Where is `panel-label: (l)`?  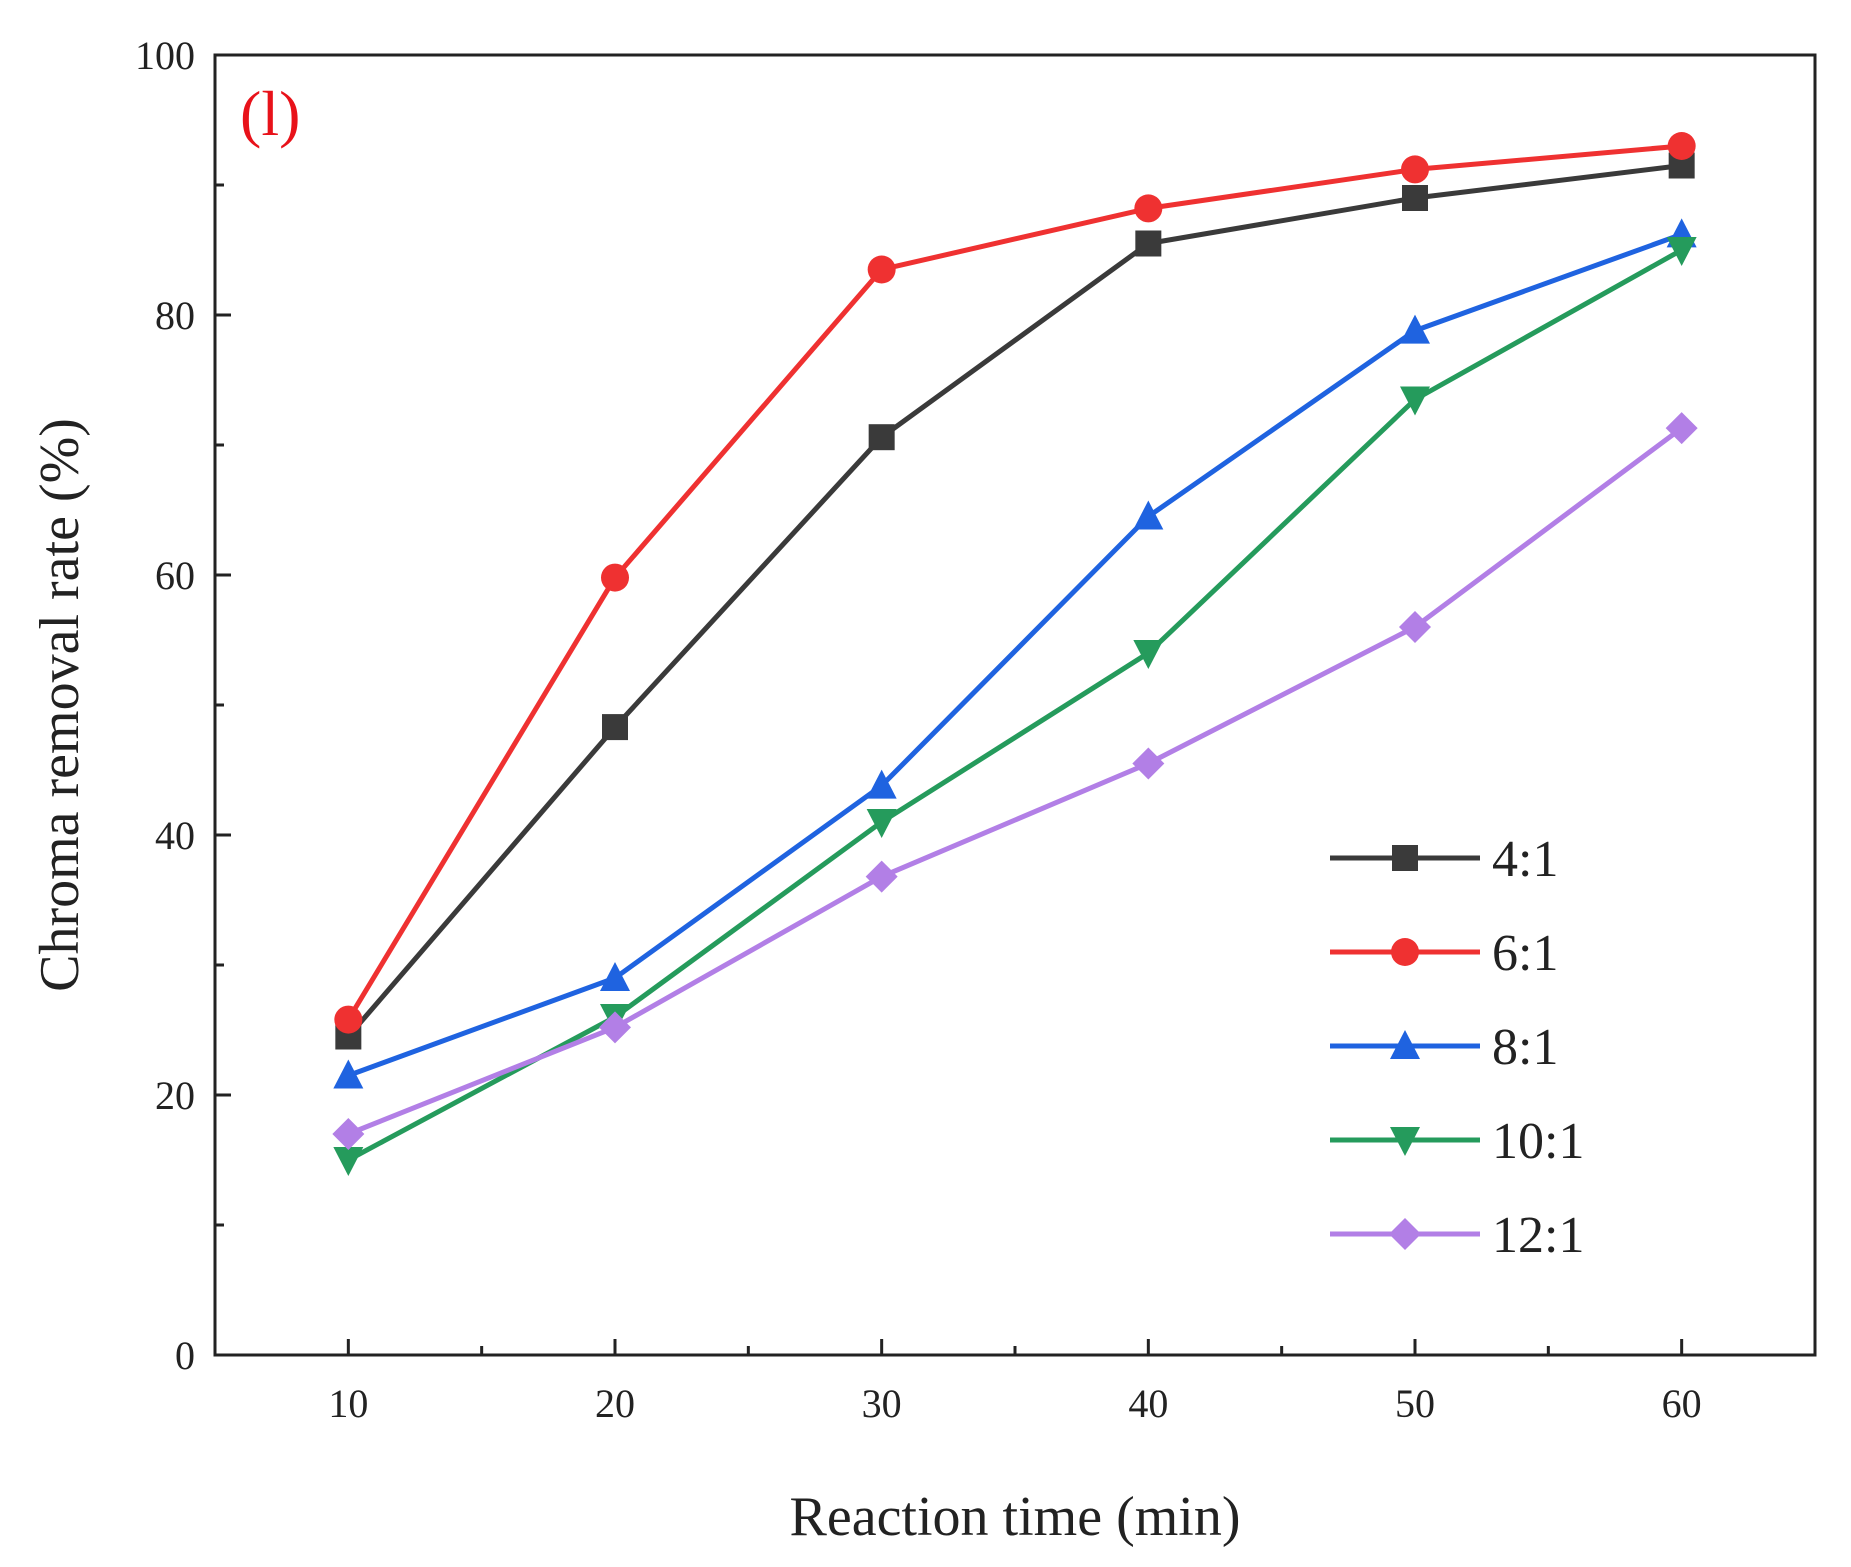 panel-label: (l) is located at coordinates (270, 113).